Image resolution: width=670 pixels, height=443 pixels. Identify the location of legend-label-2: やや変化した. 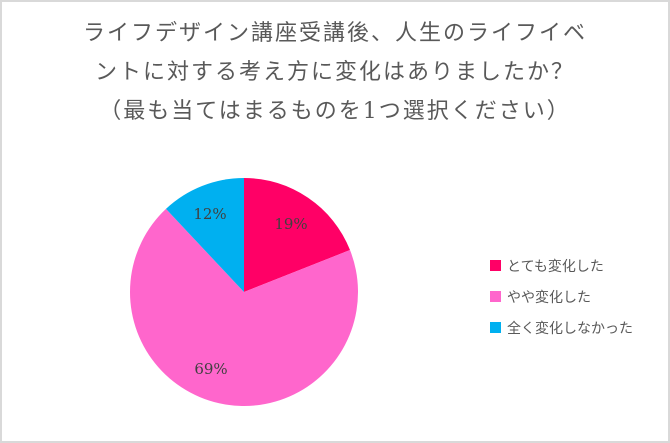
(549, 297).